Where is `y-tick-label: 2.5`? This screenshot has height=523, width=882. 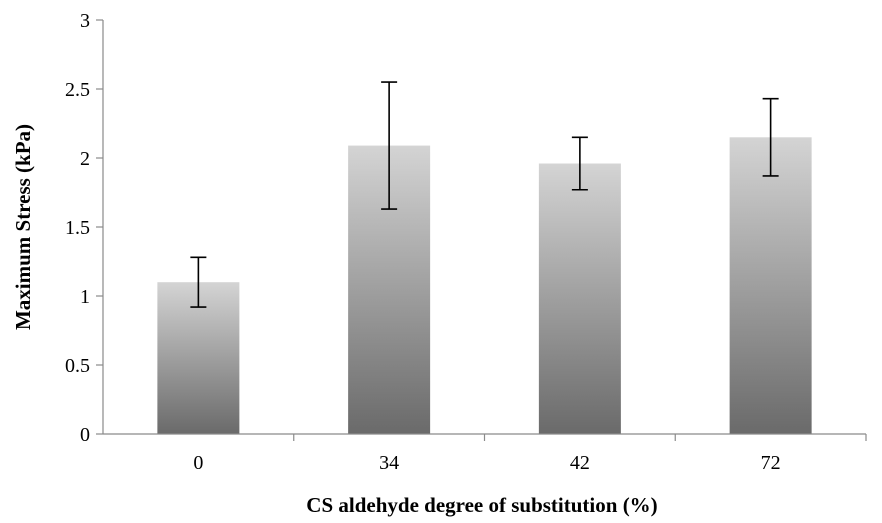 y-tick-label: 2.5 is located at coordinates (77, 90).